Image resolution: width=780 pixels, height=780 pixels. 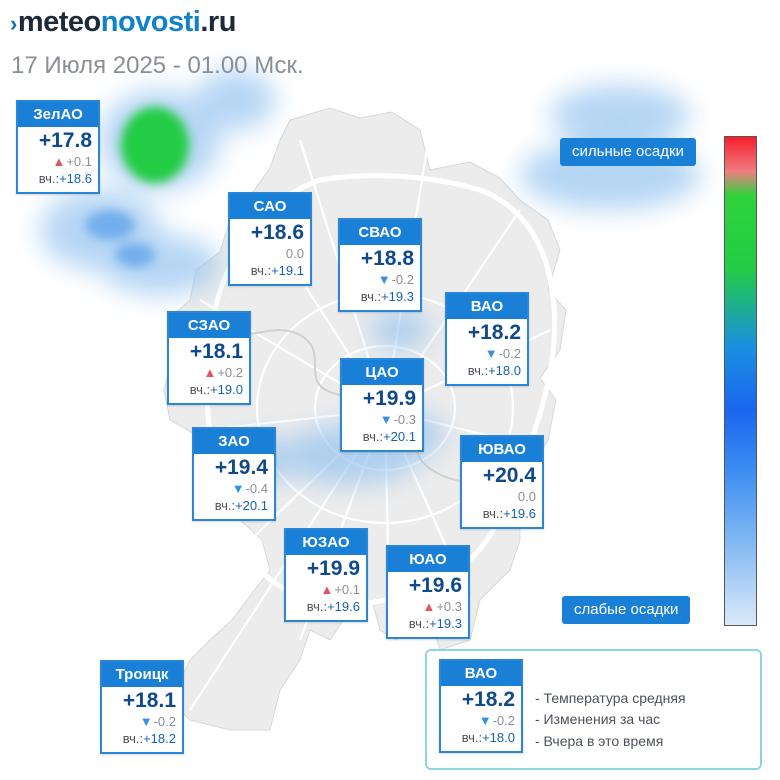 What do you see at coordinates (79, 161) in the screenshot?
I see `change-value: +0.1` at bounding box center [79, 161].